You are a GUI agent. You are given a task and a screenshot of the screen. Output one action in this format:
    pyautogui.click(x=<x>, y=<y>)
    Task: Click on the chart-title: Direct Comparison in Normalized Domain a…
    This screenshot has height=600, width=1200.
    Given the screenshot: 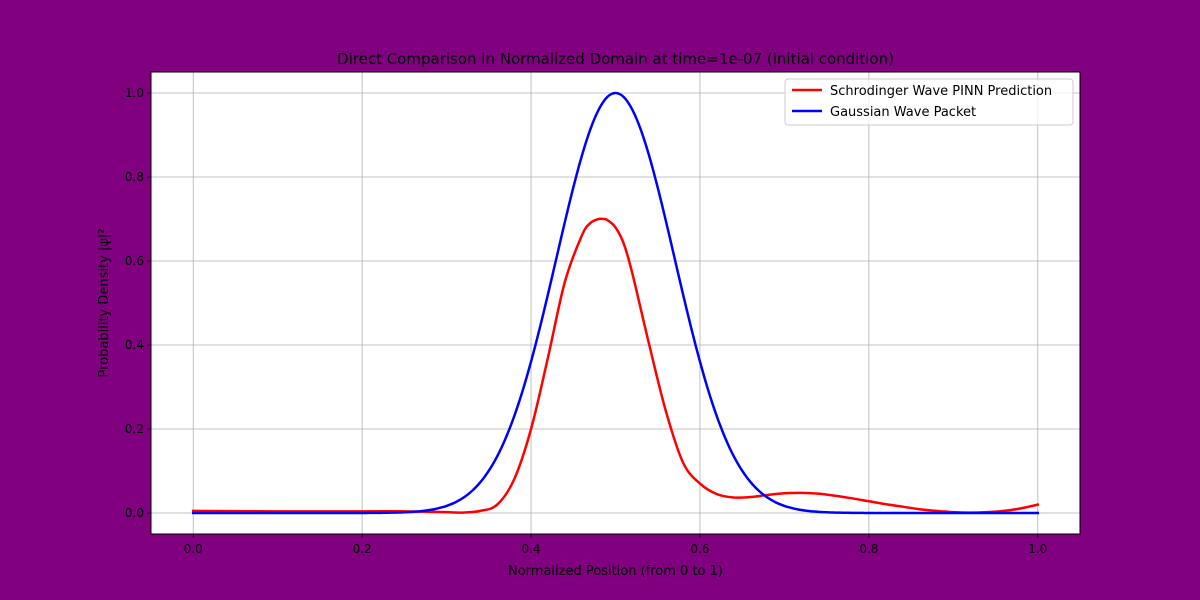 What is the action you would take?
    pyautogui.click(x=615, y=59)
    